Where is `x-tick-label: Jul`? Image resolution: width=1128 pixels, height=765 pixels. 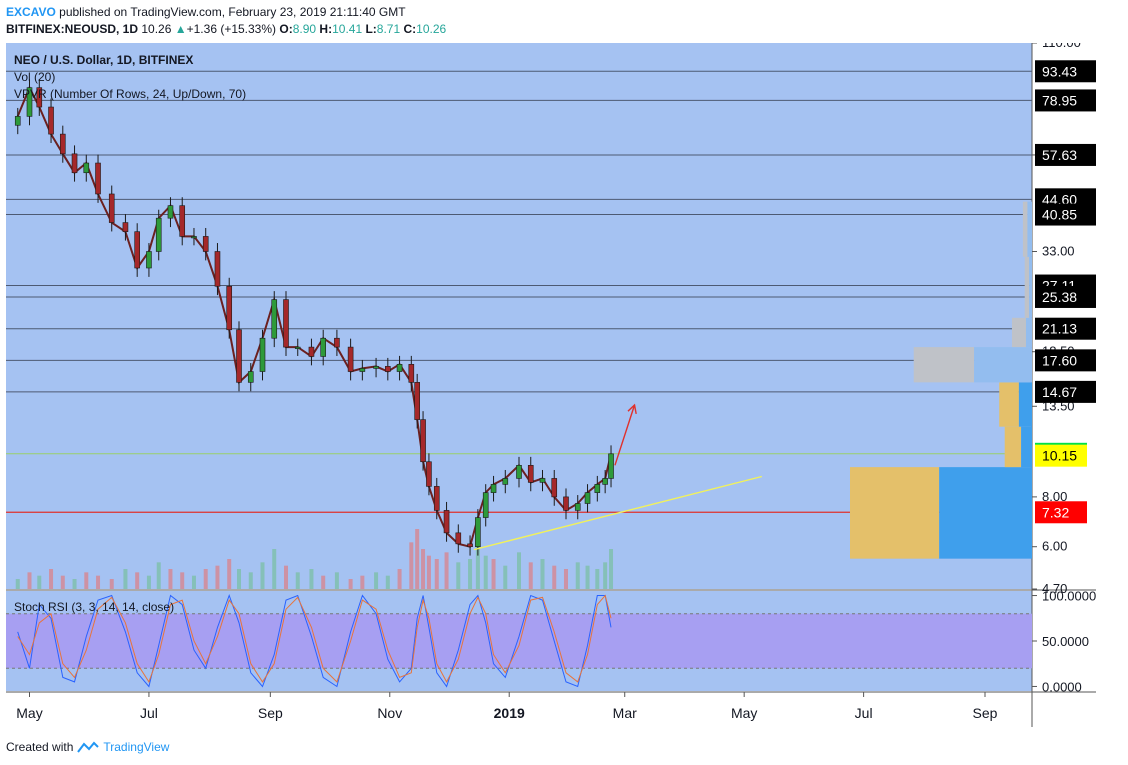
x-tick-label: Jul is located at coordinates (864, 713).